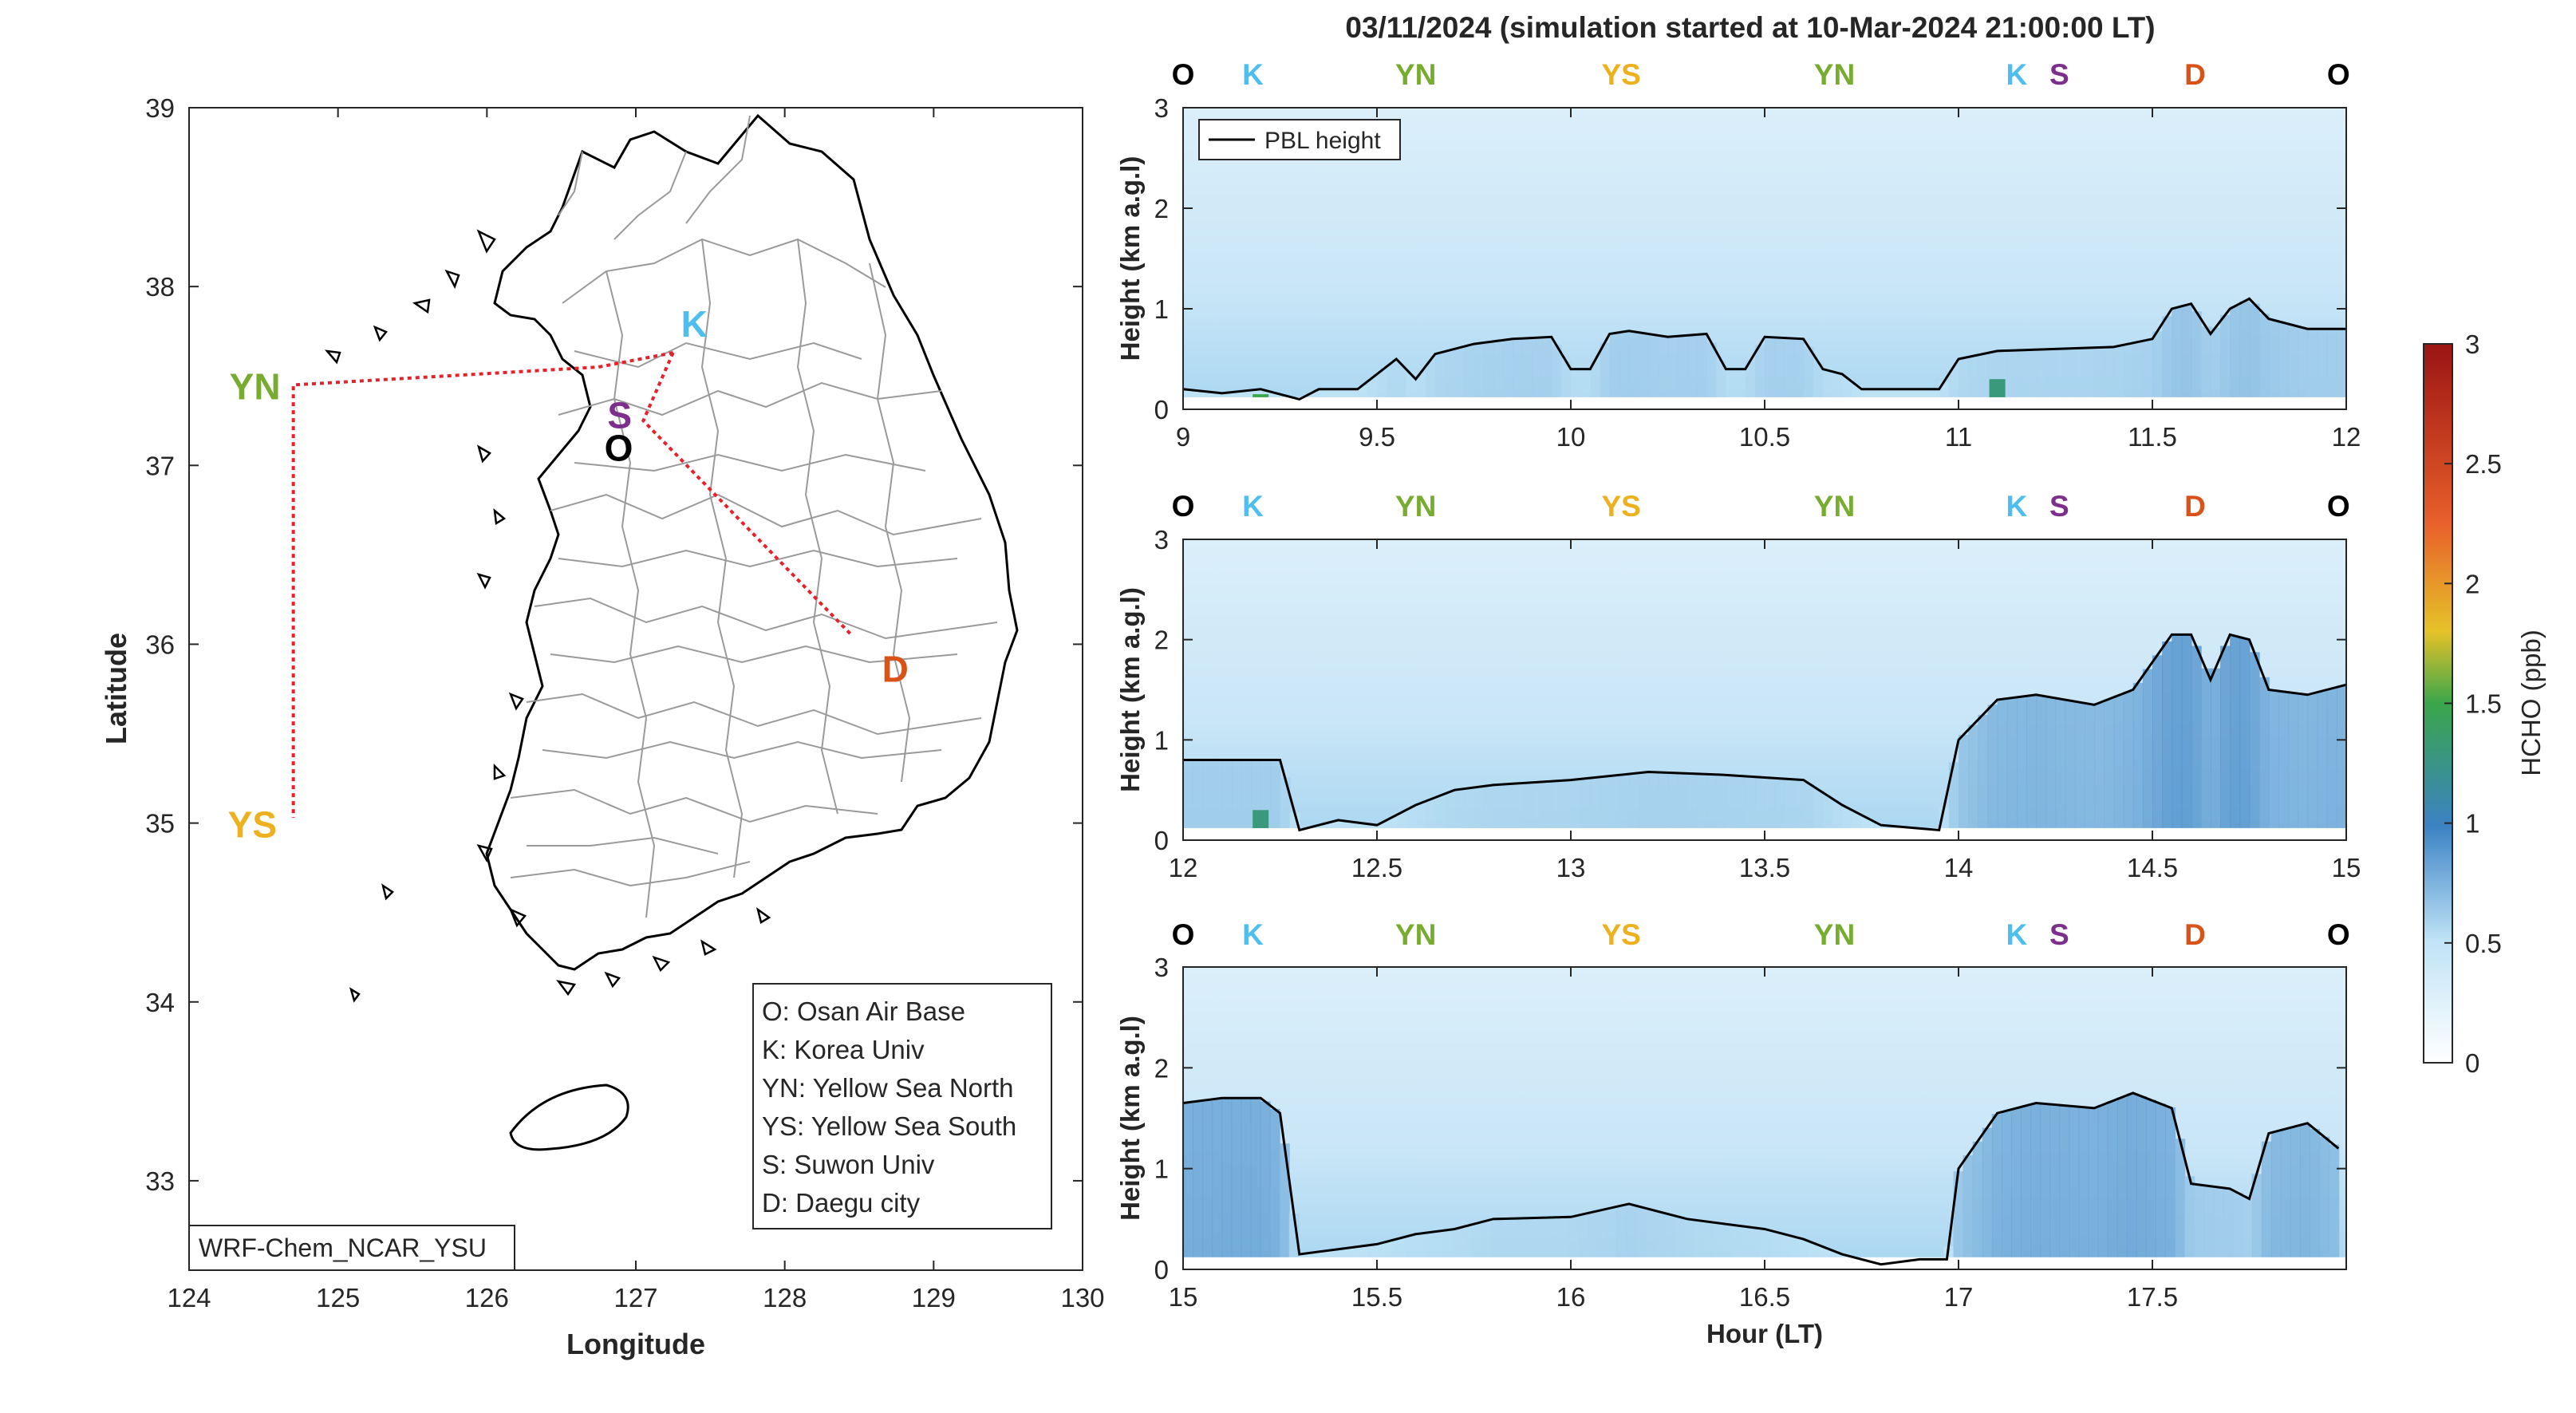 Image resolution: width=2576 pixels, height=1413 pixels. I want to click on jeju-island, so click(569, 1117).